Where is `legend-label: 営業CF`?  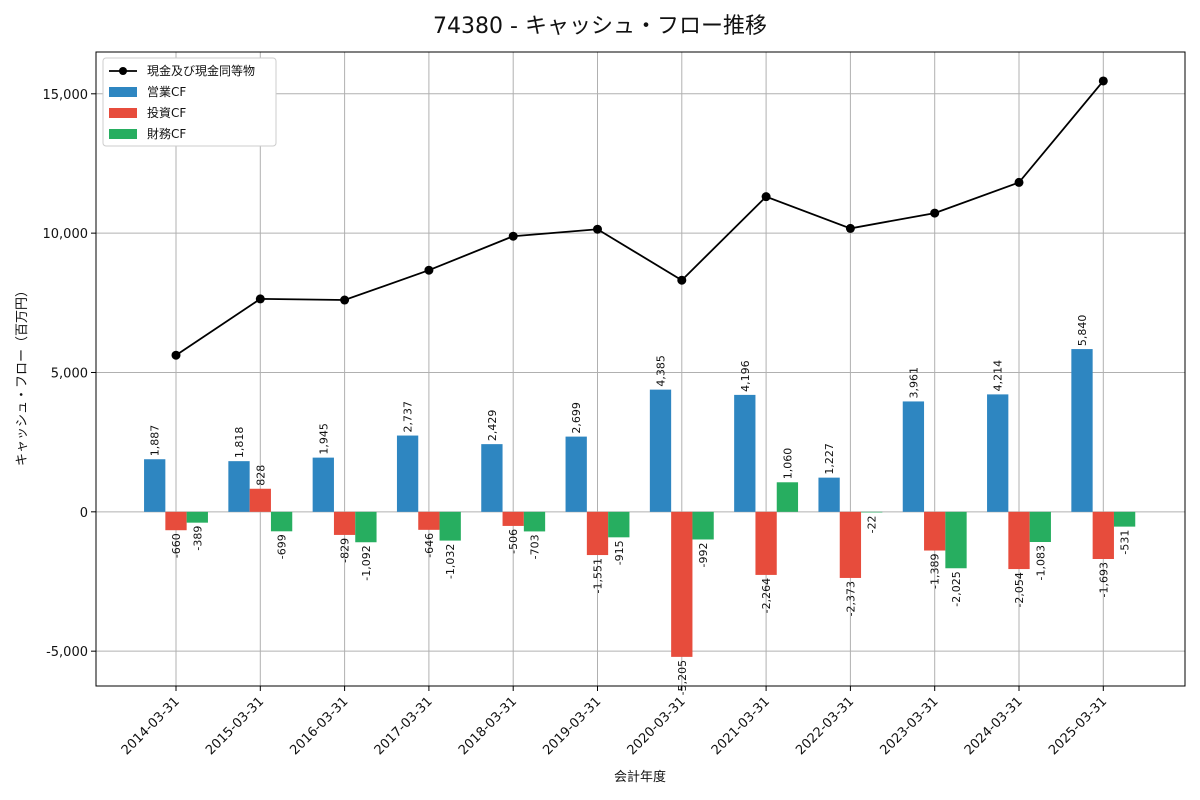 legend-label: 営業CF is located at coordinates (166, 92).